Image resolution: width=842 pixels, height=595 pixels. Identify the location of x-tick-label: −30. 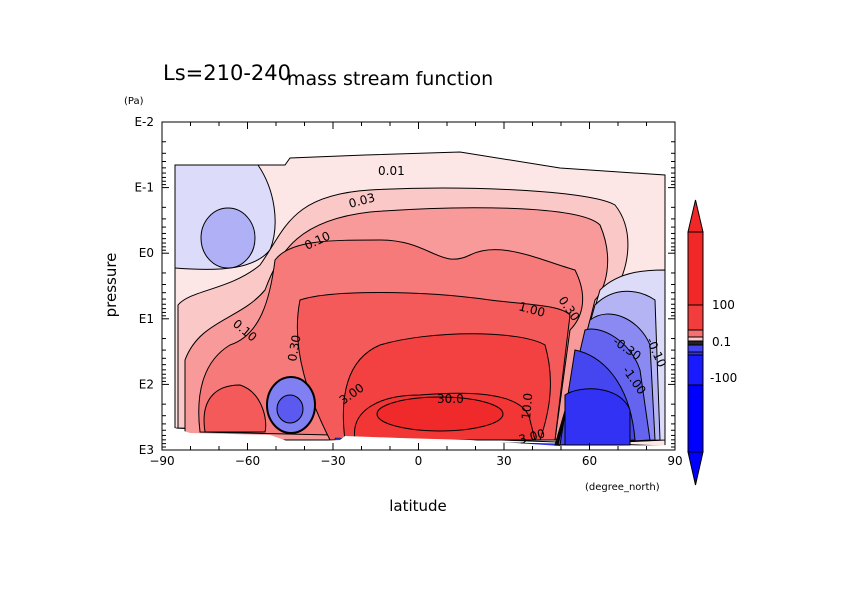
(332, 461).